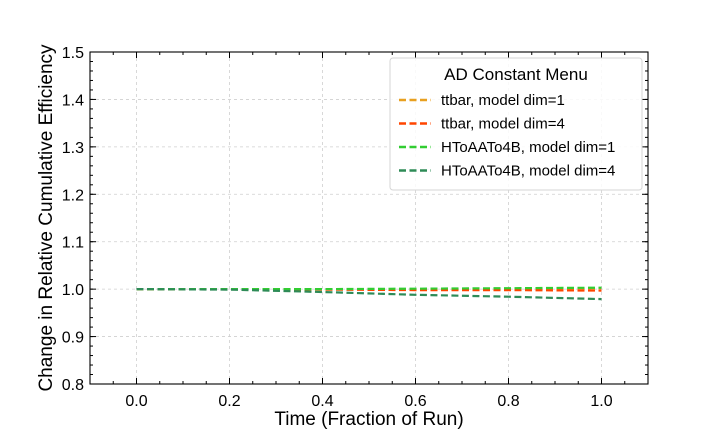 This screenshot has width=720, height=437. What do you see at coordinates (73, 338) in the screenshot?
I see `y-tick-label: 0.9` at bounding box center [73, 338].